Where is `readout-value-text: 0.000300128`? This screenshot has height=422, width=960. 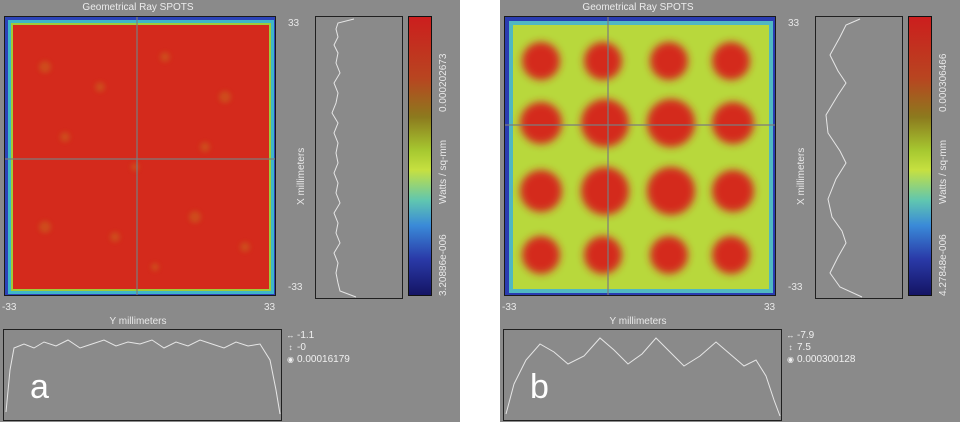
readout-value-text: 0.000300128 is located at coordinates (826, 359).